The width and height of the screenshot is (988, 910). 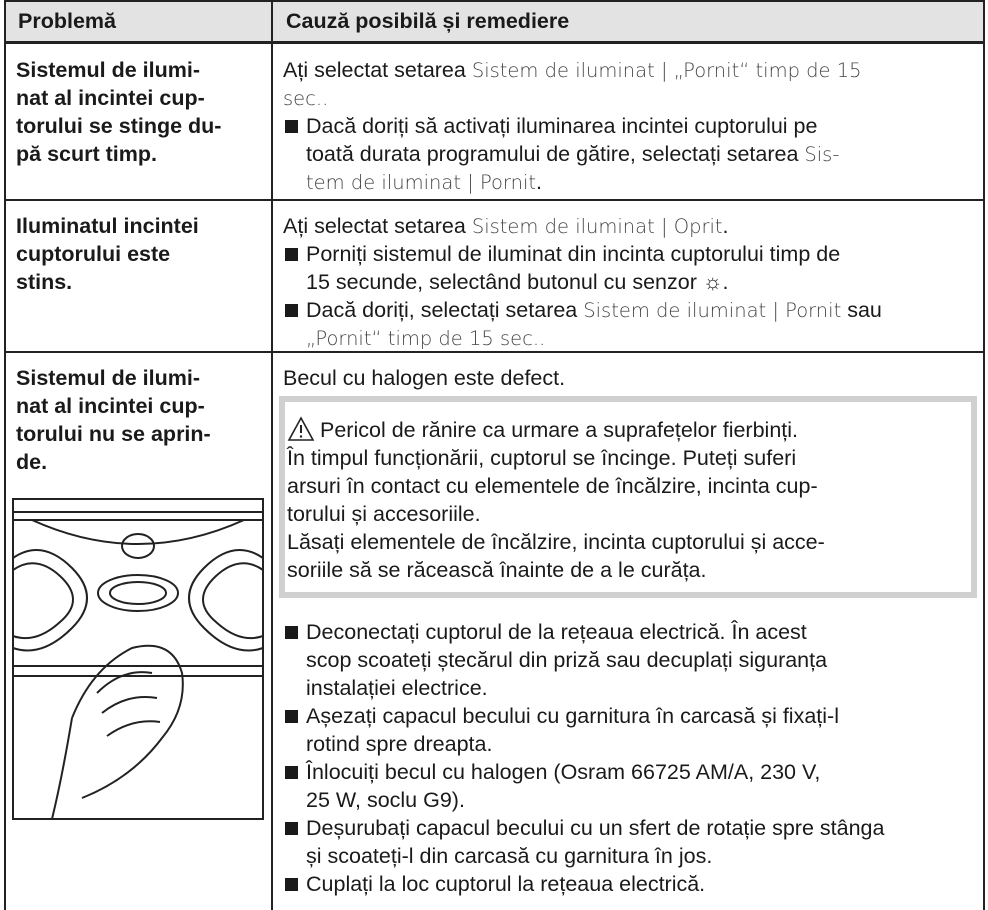 I want to click on text: Dacă doriți, selectați setarea, so click(x=445, y=310).